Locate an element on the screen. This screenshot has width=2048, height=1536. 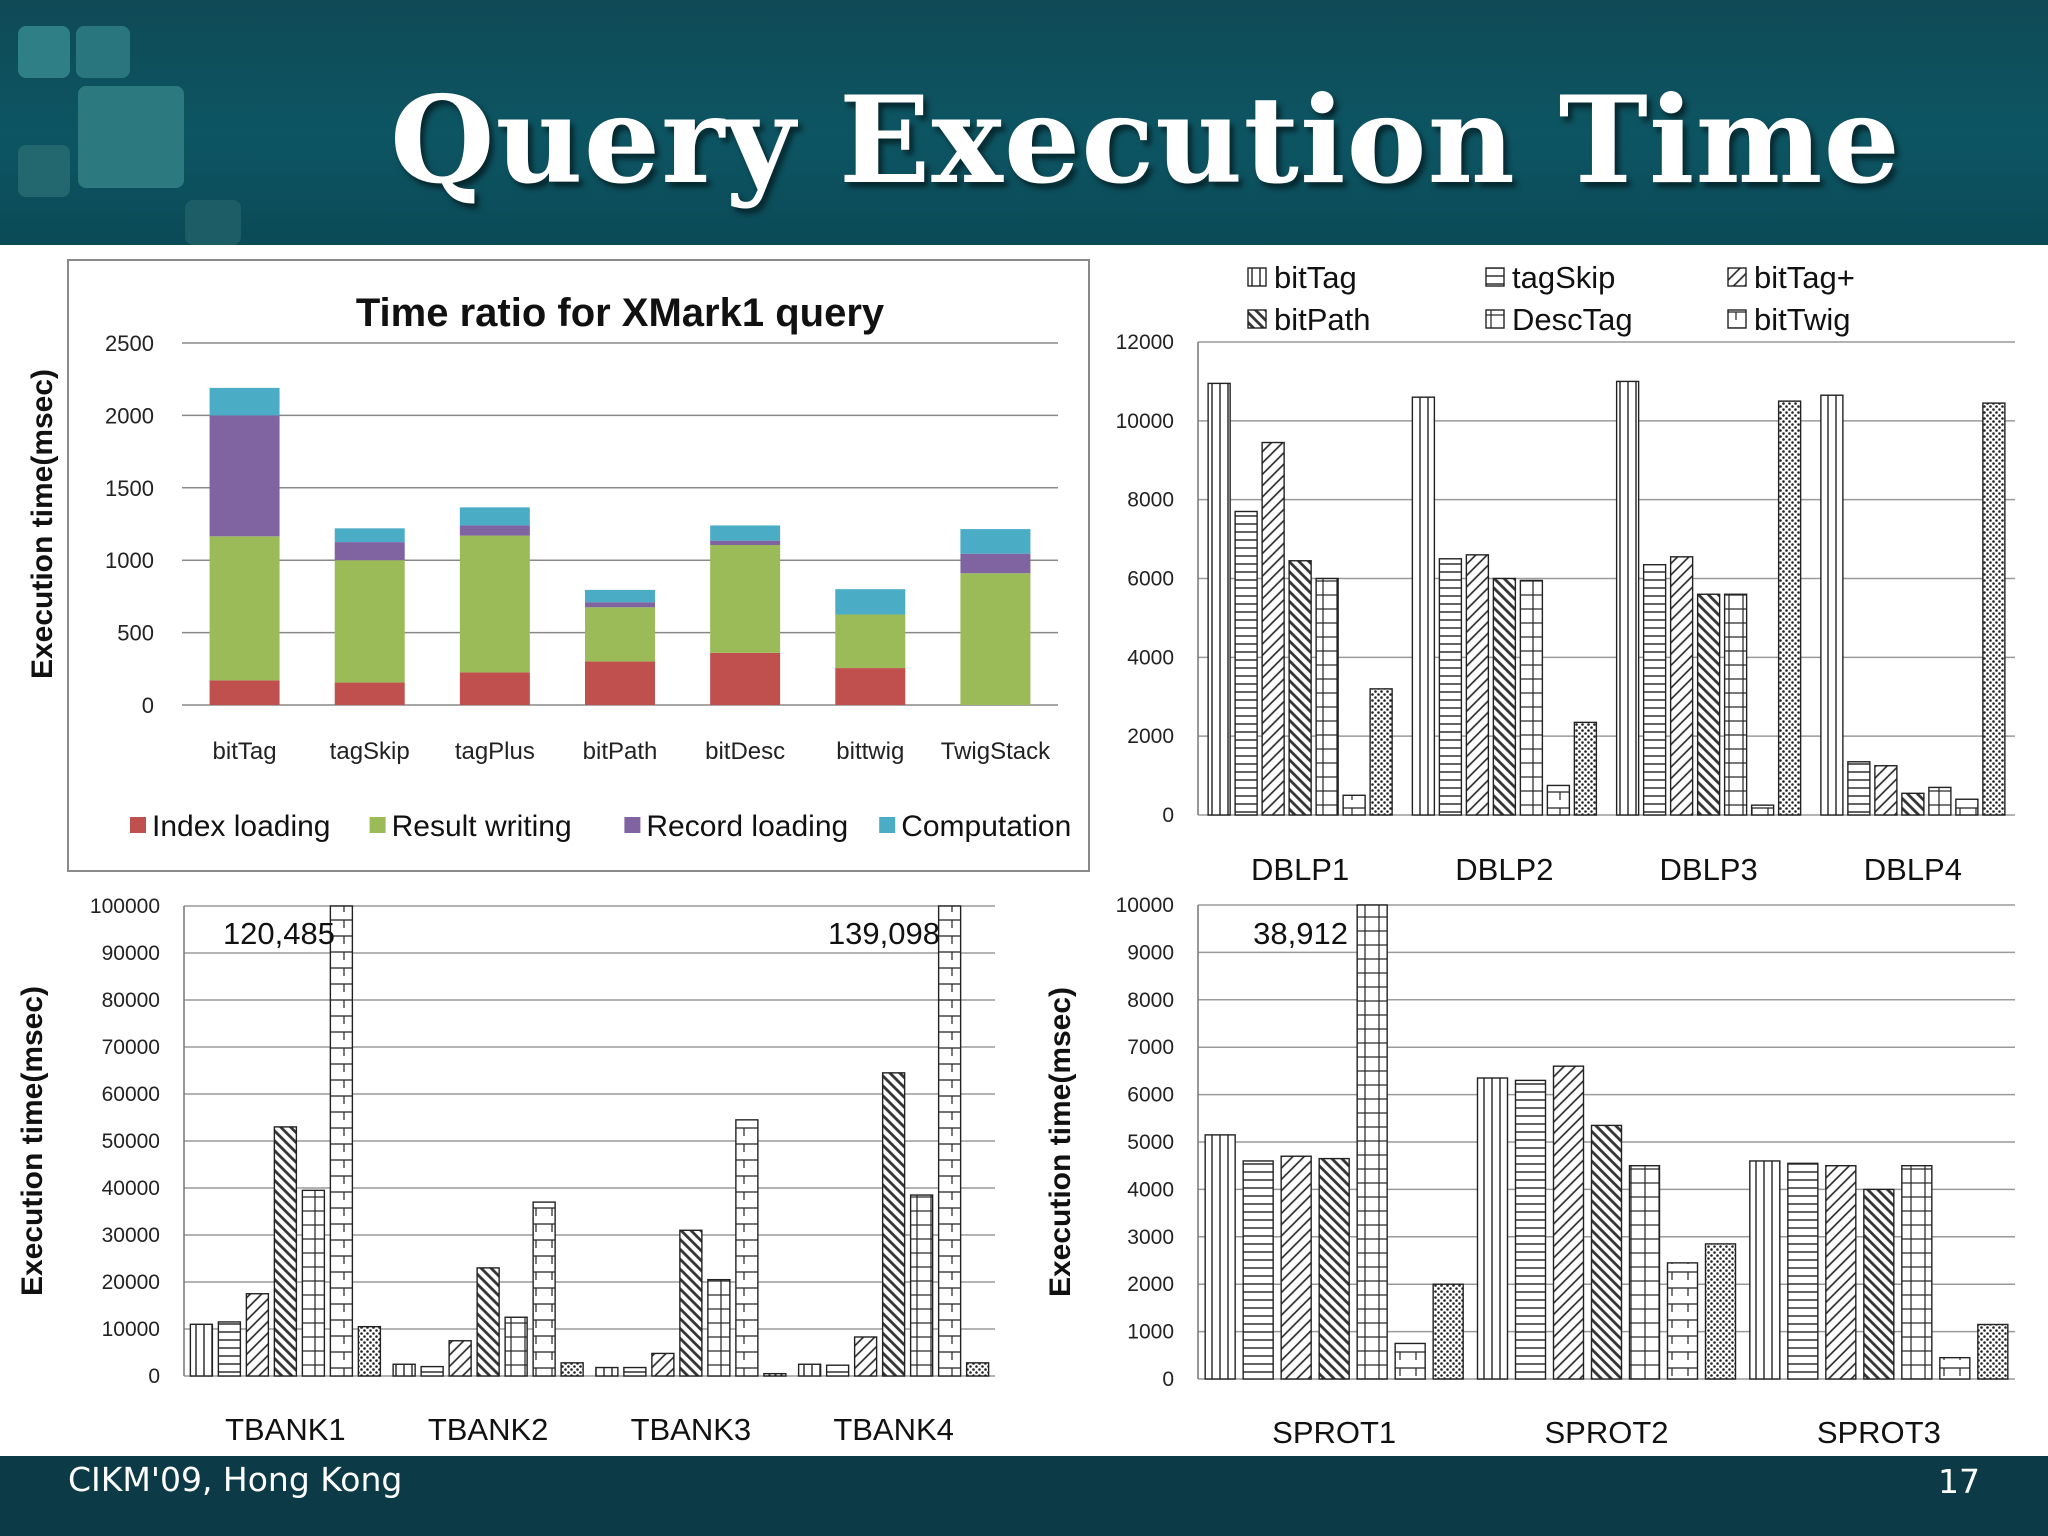
x-tick-label: TBANK3 is located at coordinates (691, 1429).